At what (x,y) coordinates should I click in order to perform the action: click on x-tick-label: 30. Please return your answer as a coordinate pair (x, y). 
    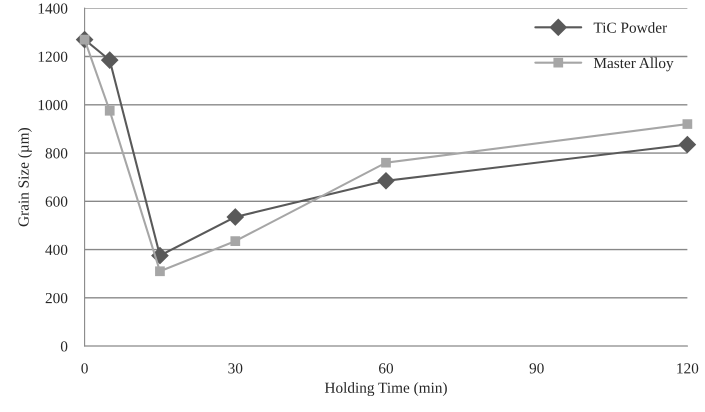
    Looking at the image, I should click on (235, 368).